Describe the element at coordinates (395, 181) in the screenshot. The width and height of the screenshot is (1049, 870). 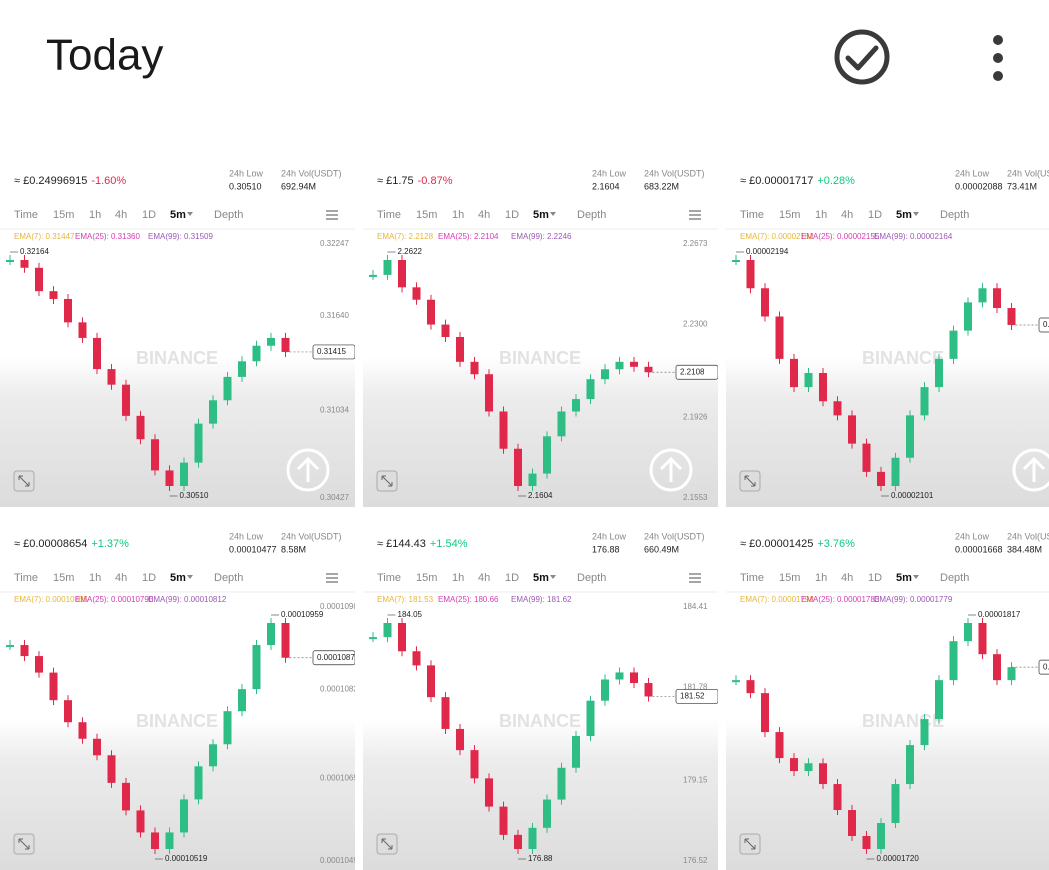
I see `fiat-price: ≈ £1.75` at that location.